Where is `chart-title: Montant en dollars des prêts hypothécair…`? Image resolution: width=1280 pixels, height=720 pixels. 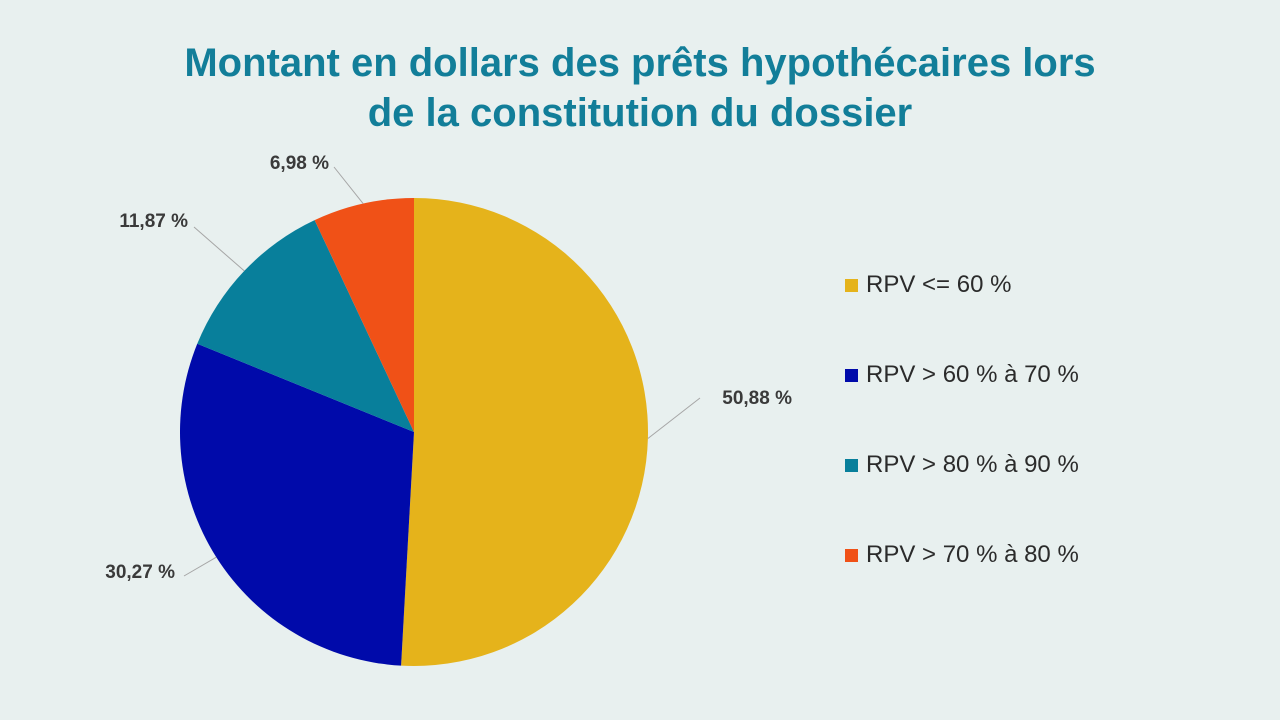 chart-title: Montant en dollars des prêts hypothécair… is located at coordinates (640, 88).